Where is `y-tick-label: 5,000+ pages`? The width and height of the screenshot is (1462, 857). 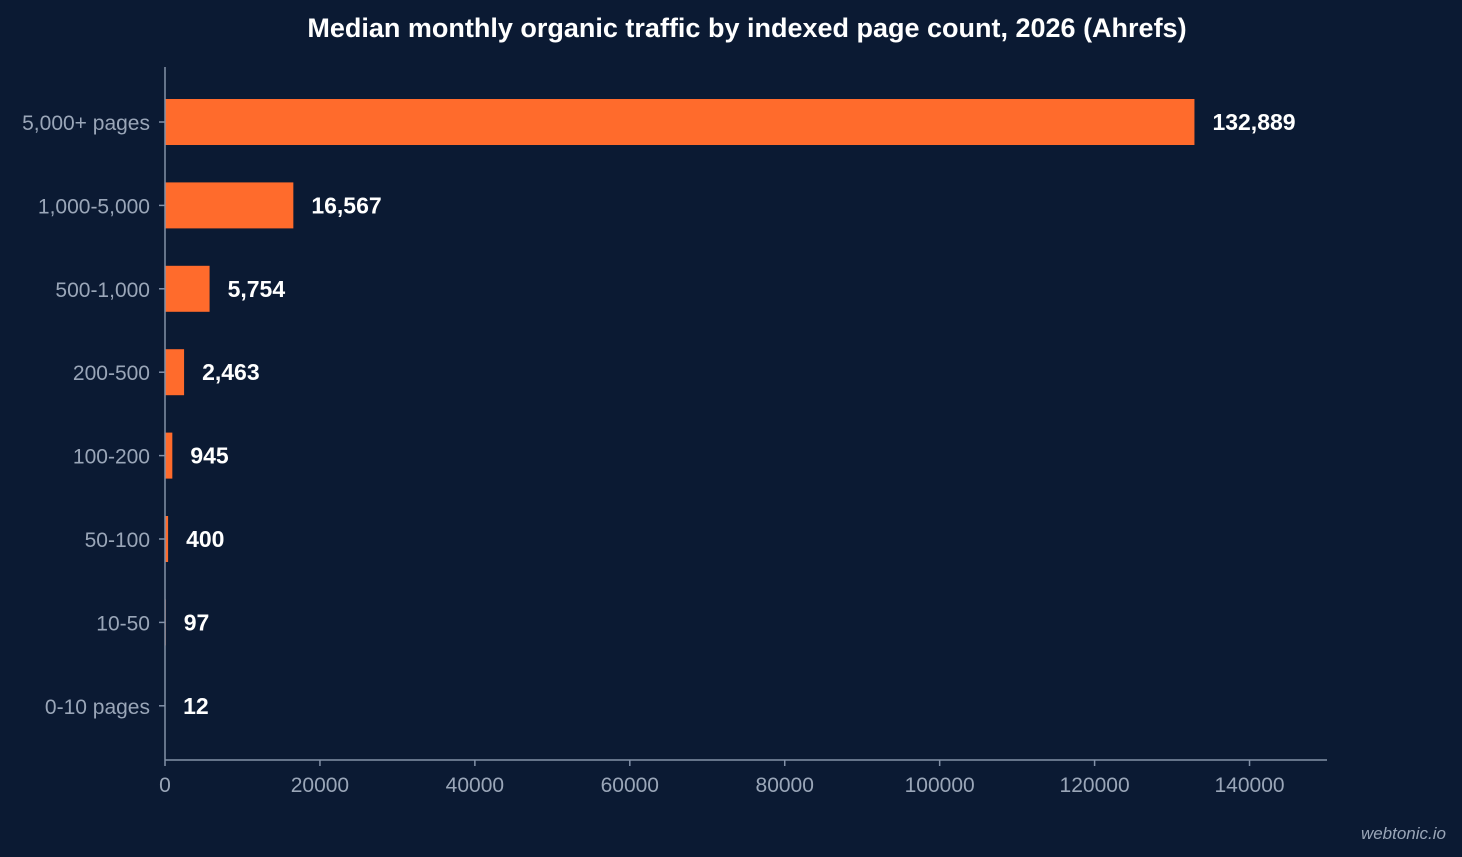 y-tick-label: 5,000+ pages is located at coordinates (86, 123).